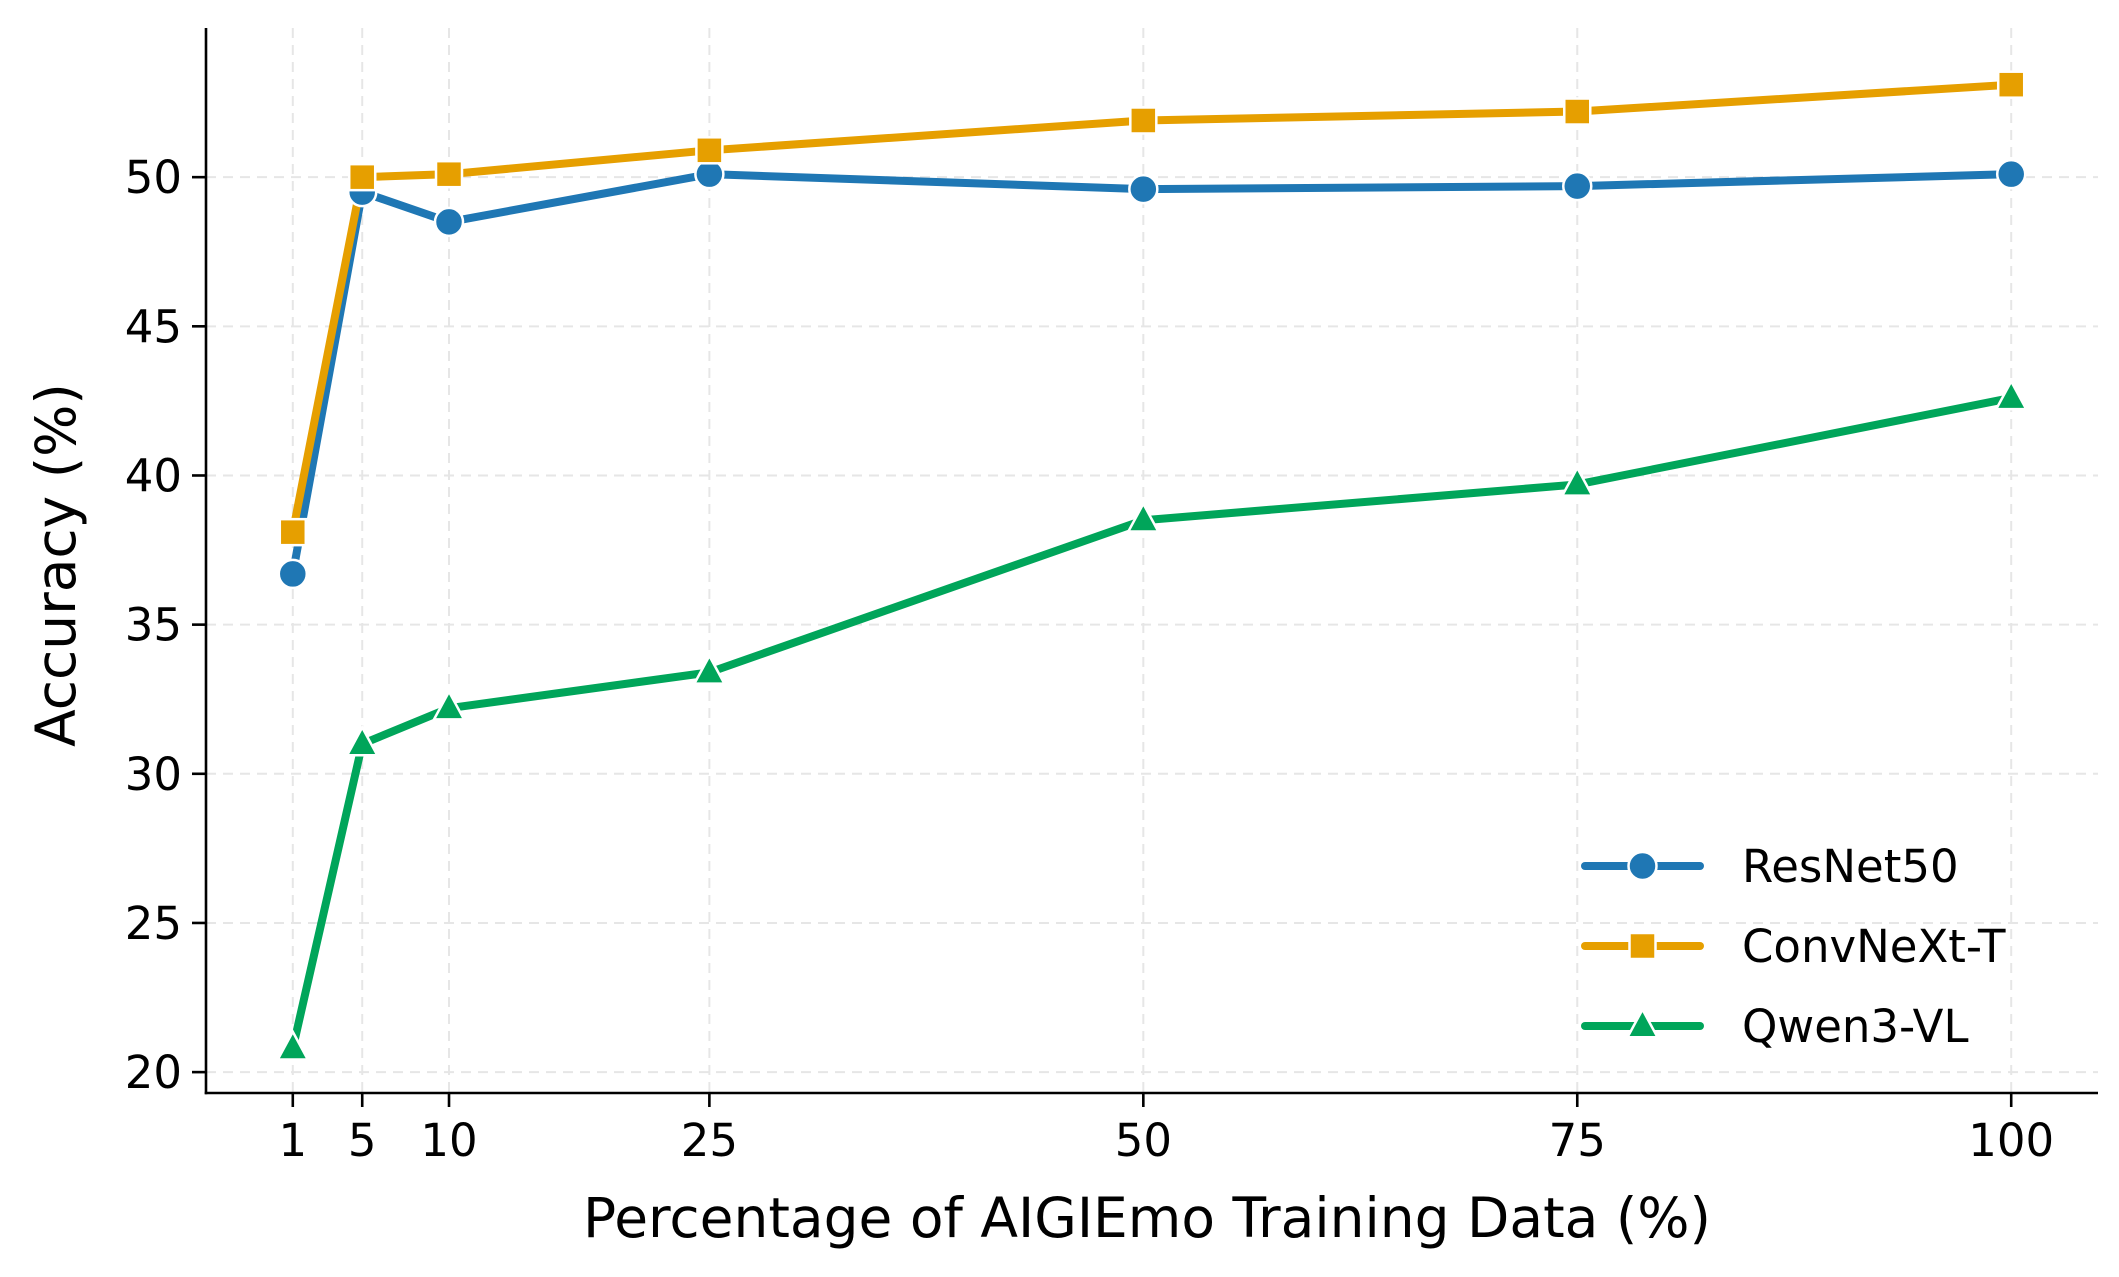 The width and height of the screenshot is (2119, 1277). I want to click on x-tick-label: 25, so click(709, 1140).